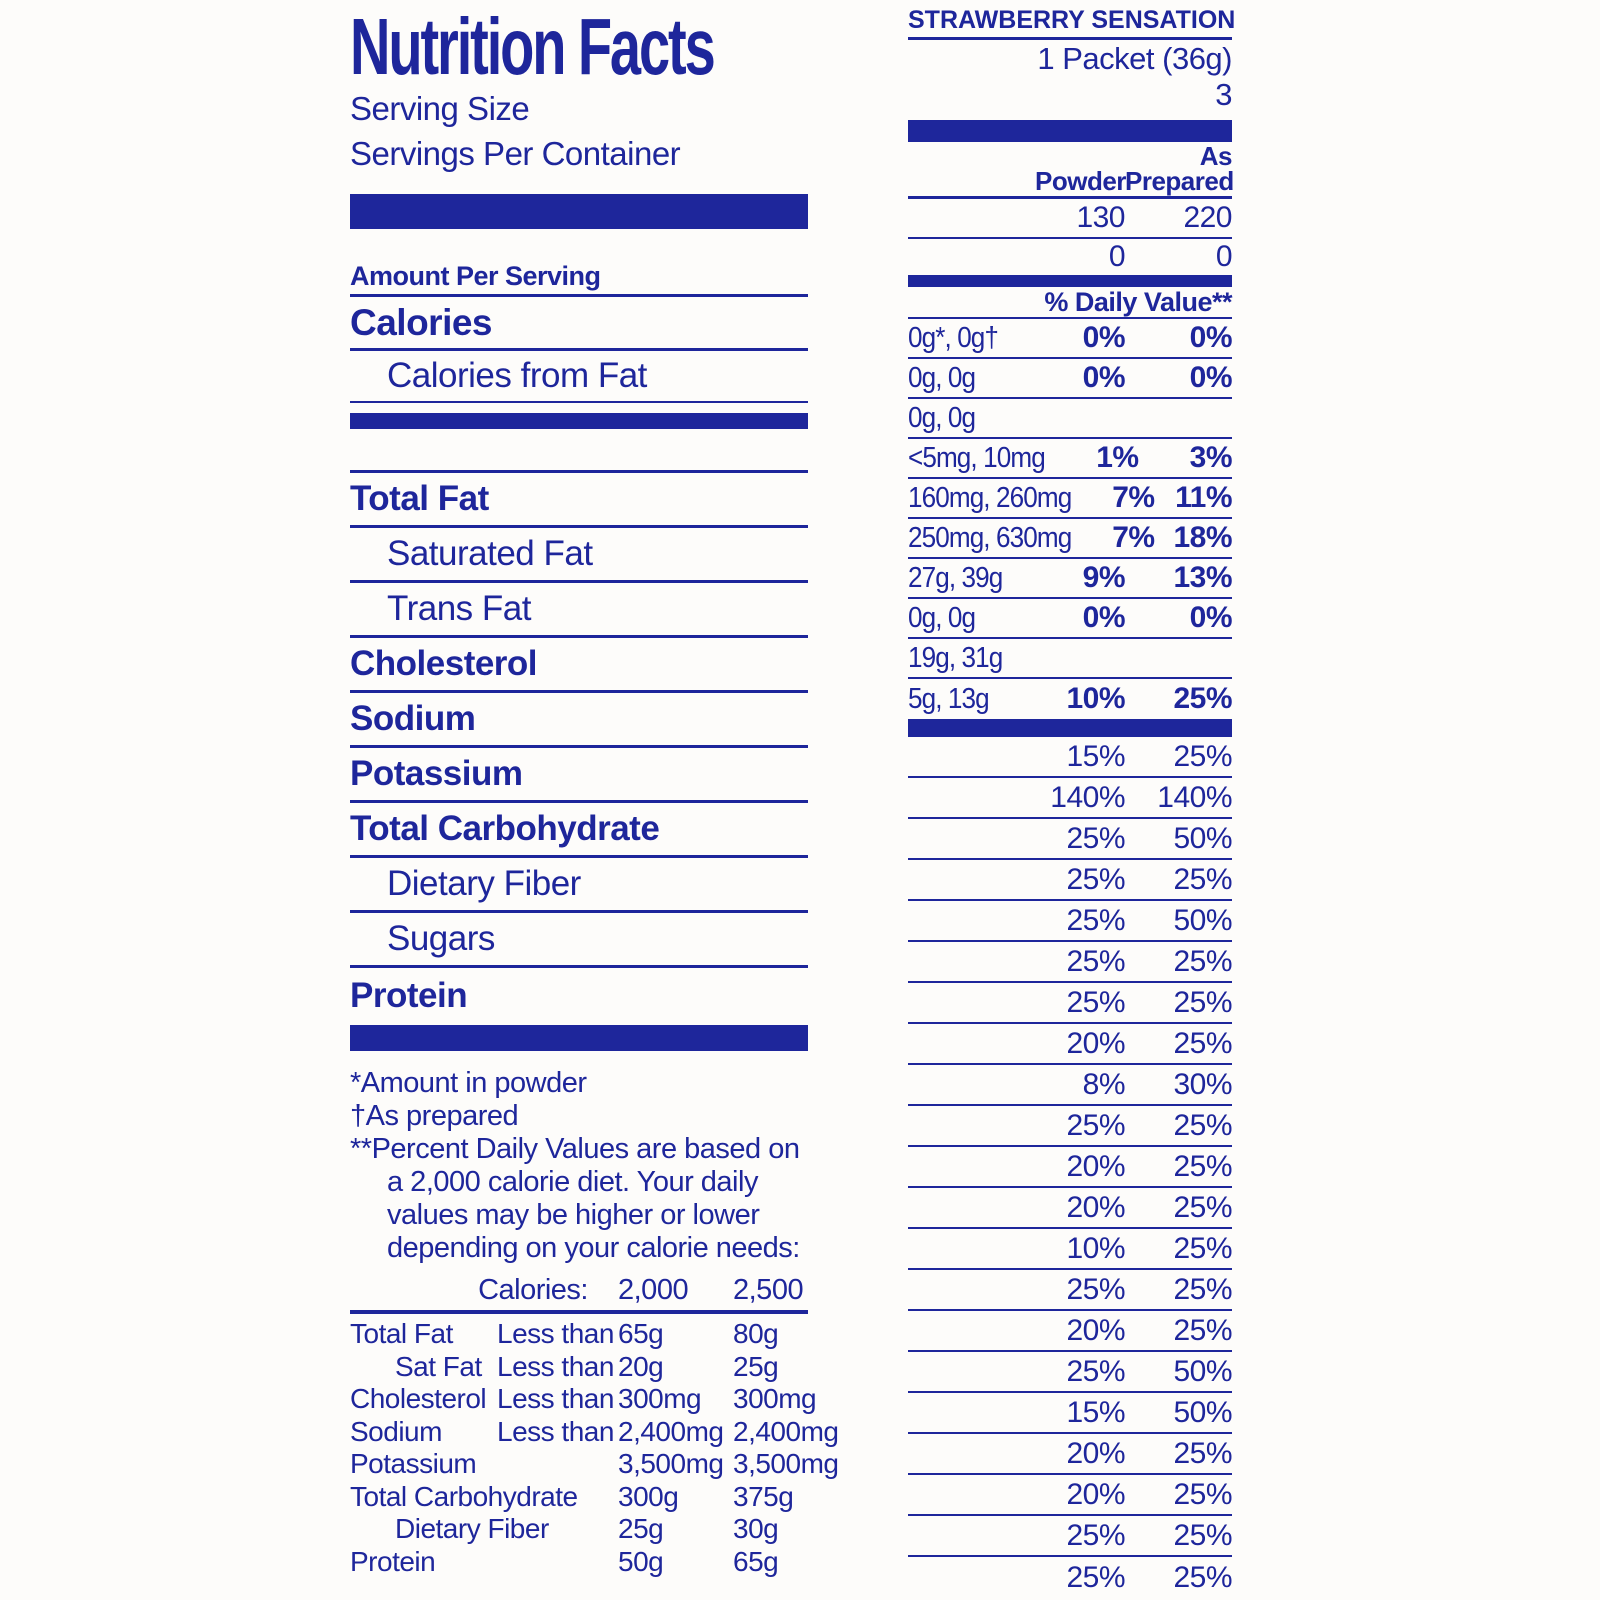  Describe the element at coordinates (641, 1528) in the screenshot. I see `dv-row-2000-value: 25g` at that location.